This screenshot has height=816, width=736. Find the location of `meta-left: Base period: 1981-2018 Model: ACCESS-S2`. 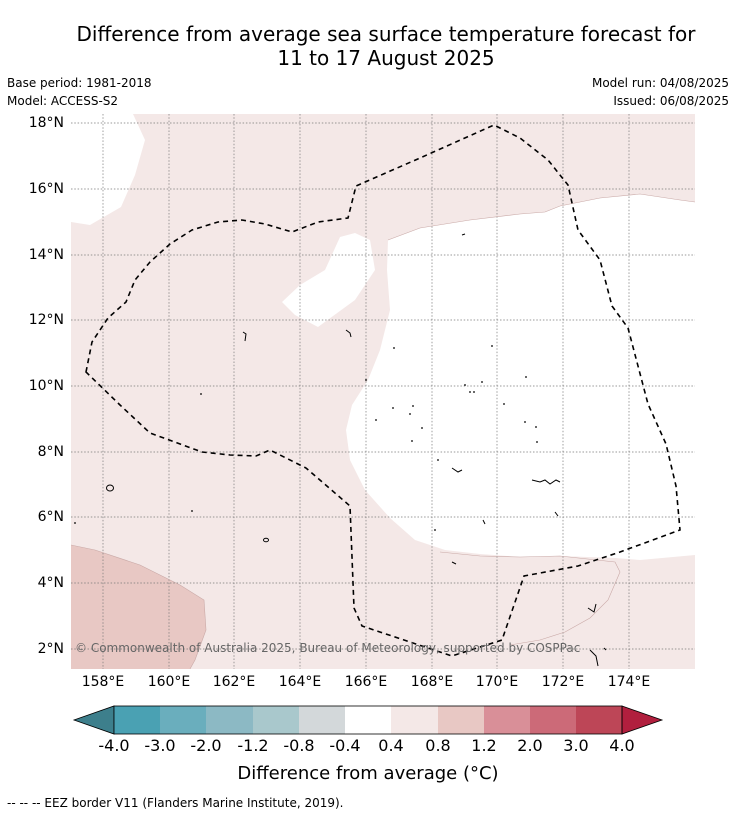

meta-left: Base period: 1981-2018 Model: ACCESS-S2 is located at coordinates (79, 92).